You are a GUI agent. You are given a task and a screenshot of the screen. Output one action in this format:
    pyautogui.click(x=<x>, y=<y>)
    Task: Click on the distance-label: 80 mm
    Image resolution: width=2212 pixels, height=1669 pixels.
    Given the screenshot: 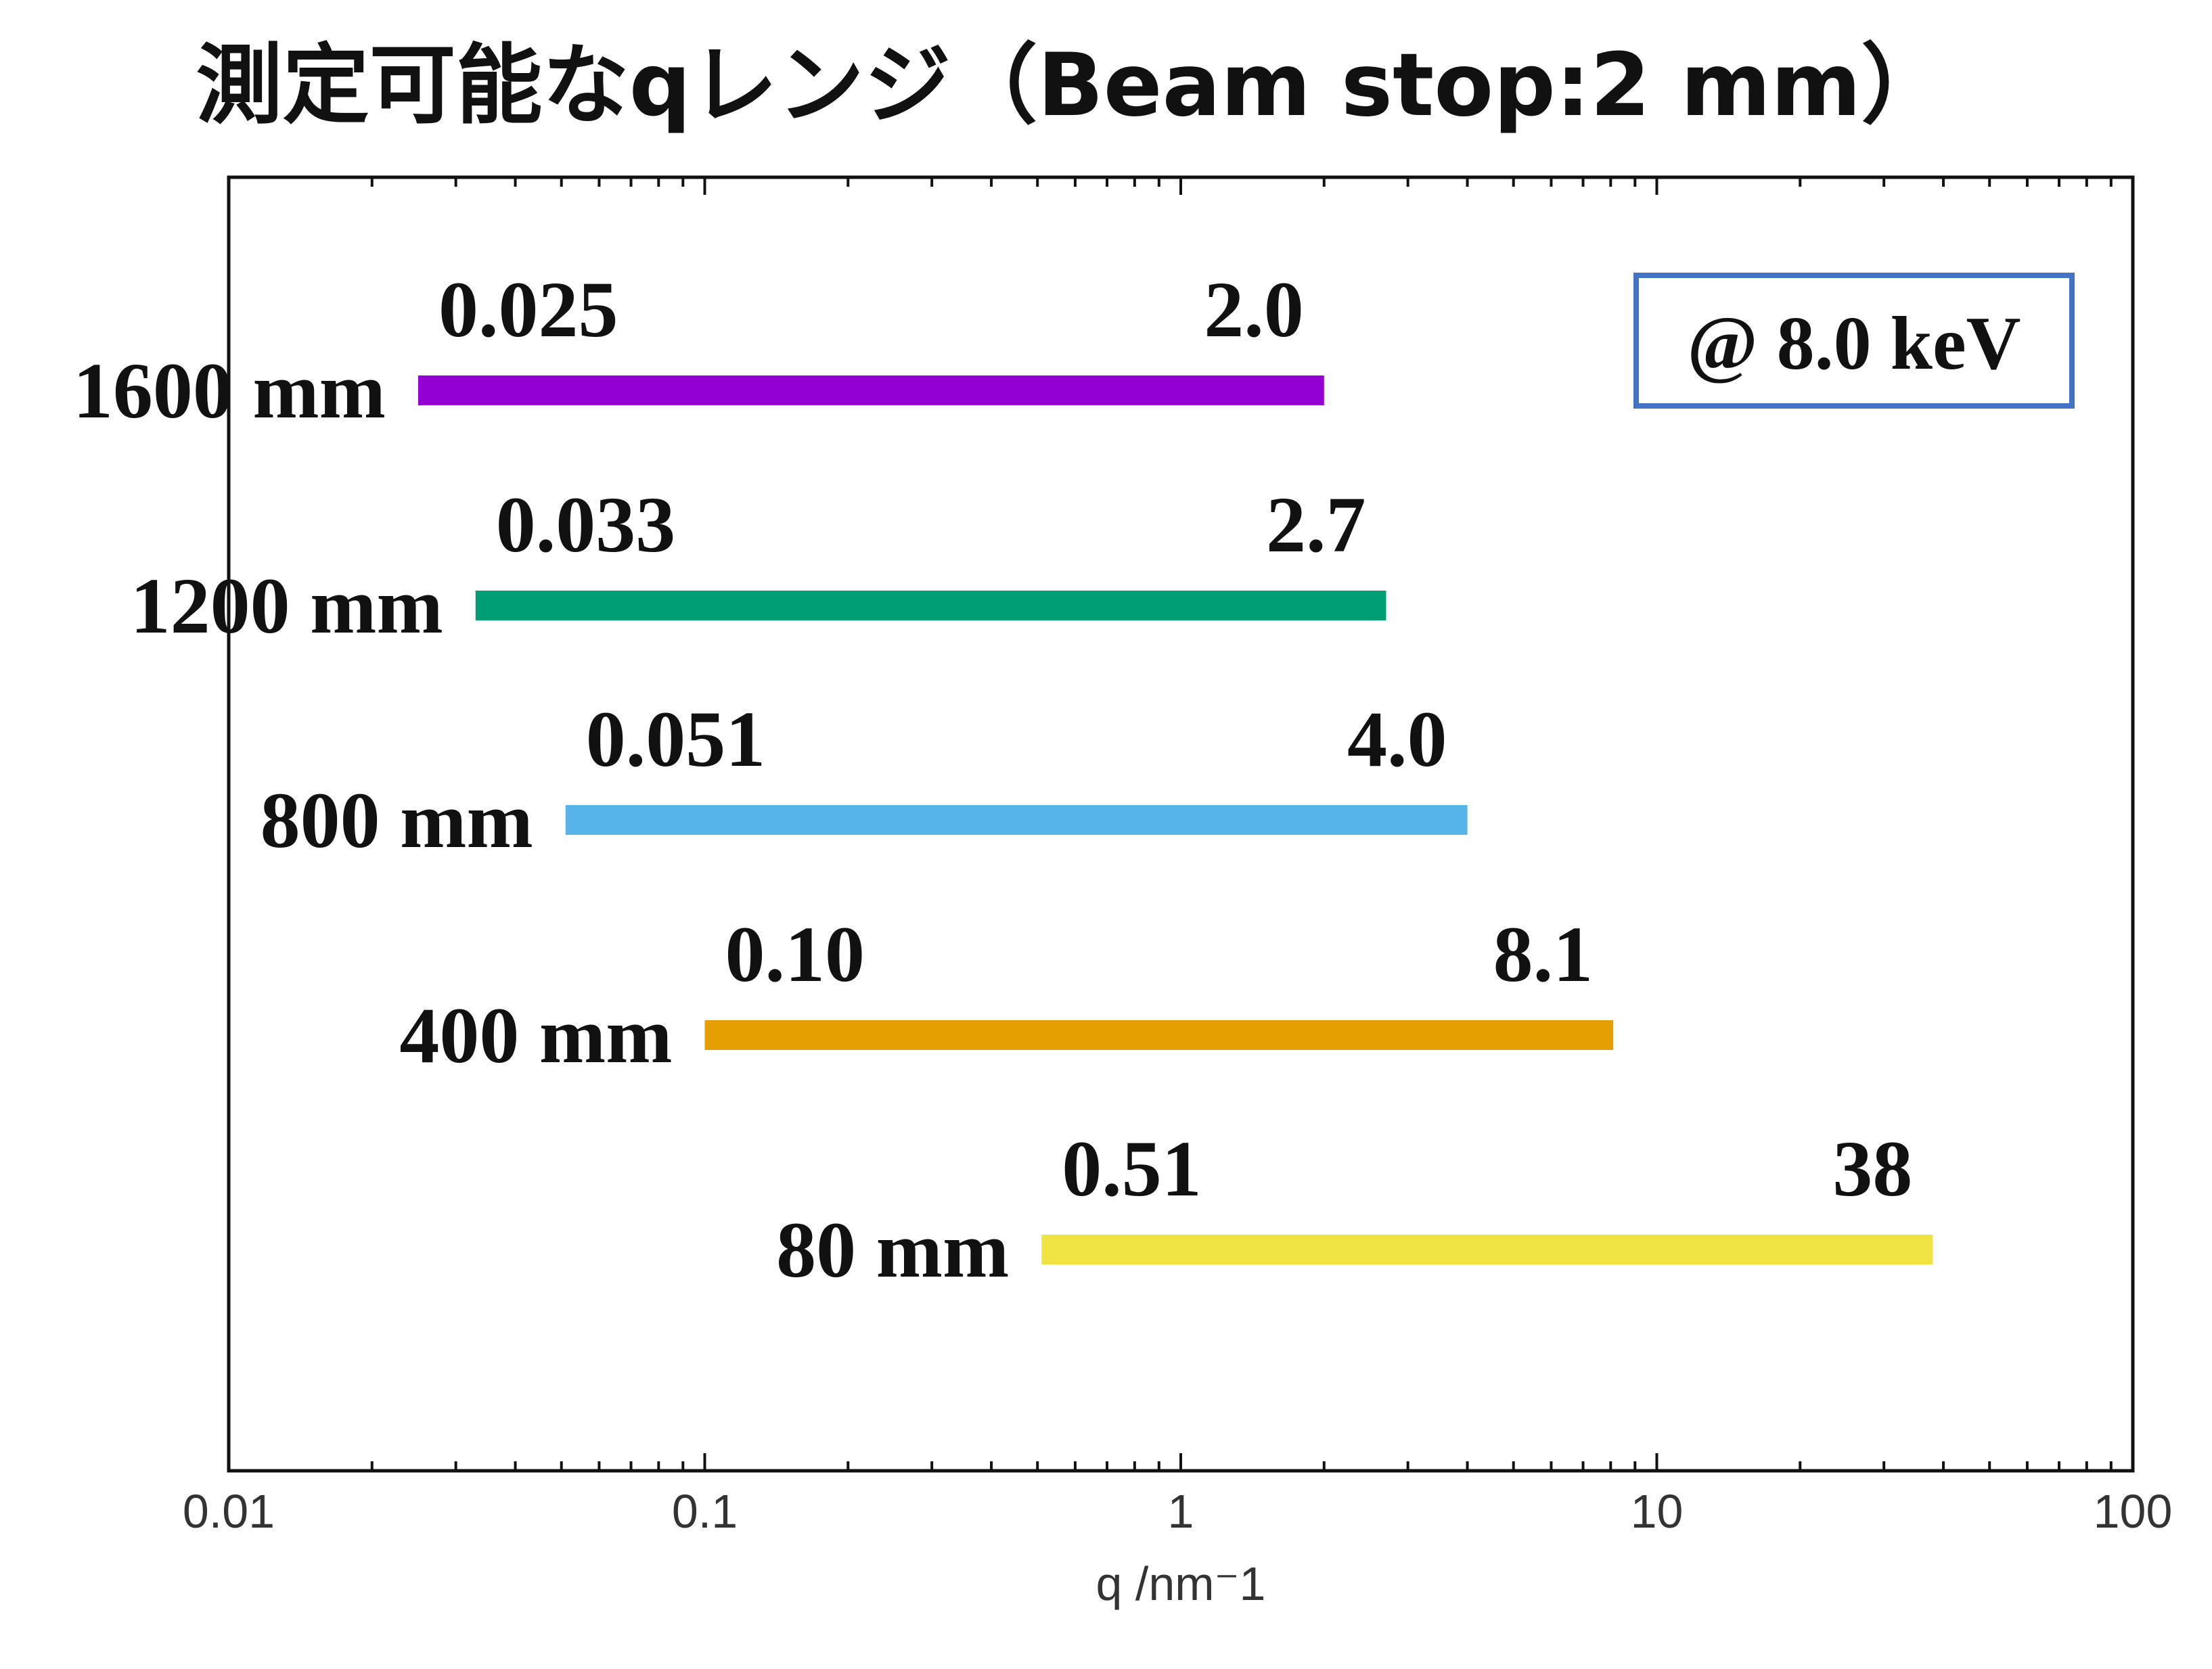 What is the action you would take?
    pyautogui.click(x=892, y=1250)
    